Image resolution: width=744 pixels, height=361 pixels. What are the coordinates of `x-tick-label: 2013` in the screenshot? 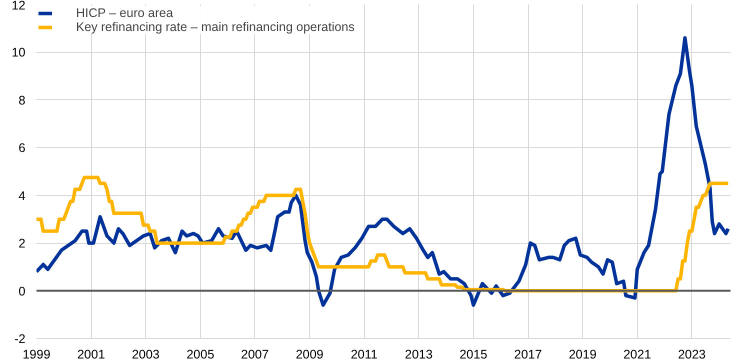 It's located at (418, 354).